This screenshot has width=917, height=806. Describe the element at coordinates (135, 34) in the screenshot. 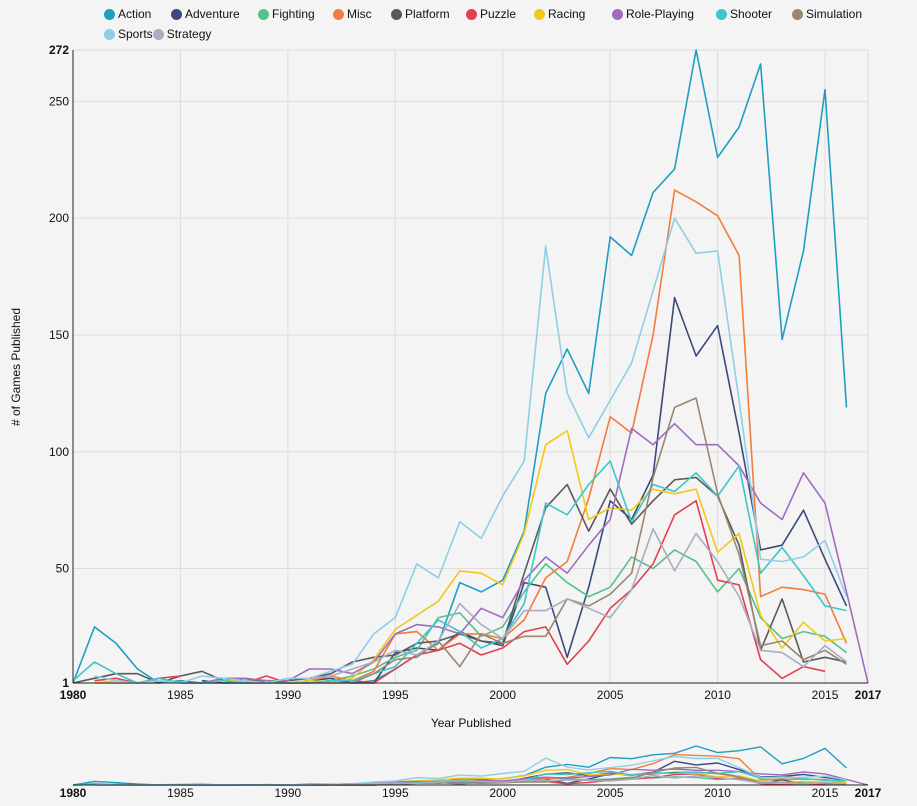

I see `legend-label: Sports` at that location.